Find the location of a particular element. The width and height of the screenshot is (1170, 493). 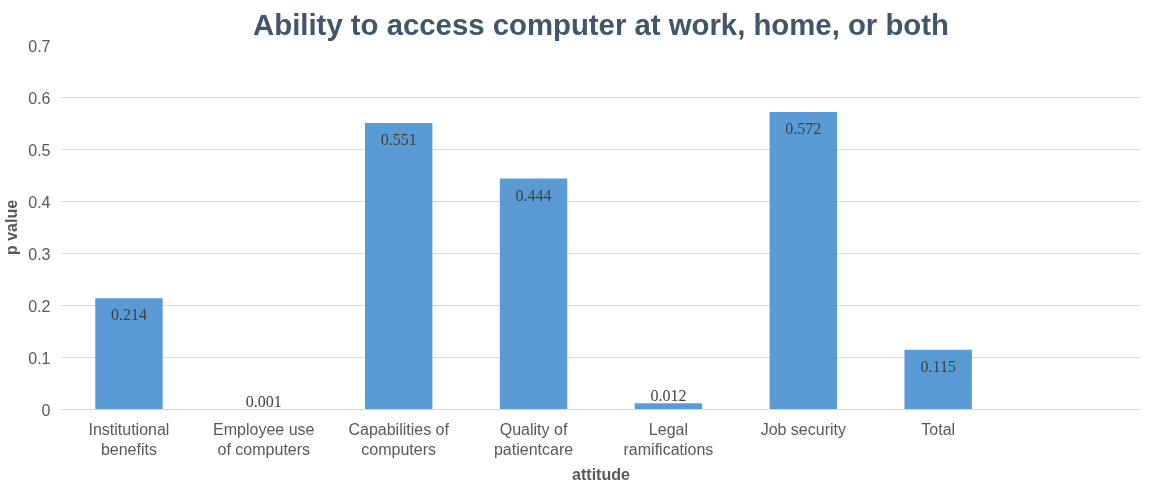

data-label: 0.444 is located at coordinates (533, 195).